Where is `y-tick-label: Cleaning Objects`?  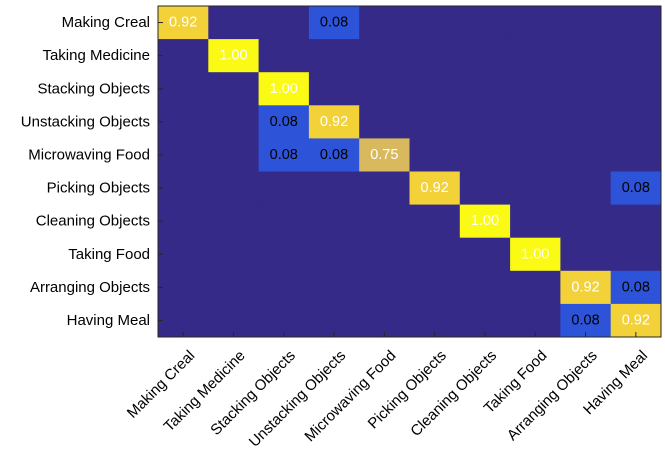
y-tick-label: Cleaning Objects is located at coordinates (93, 221).